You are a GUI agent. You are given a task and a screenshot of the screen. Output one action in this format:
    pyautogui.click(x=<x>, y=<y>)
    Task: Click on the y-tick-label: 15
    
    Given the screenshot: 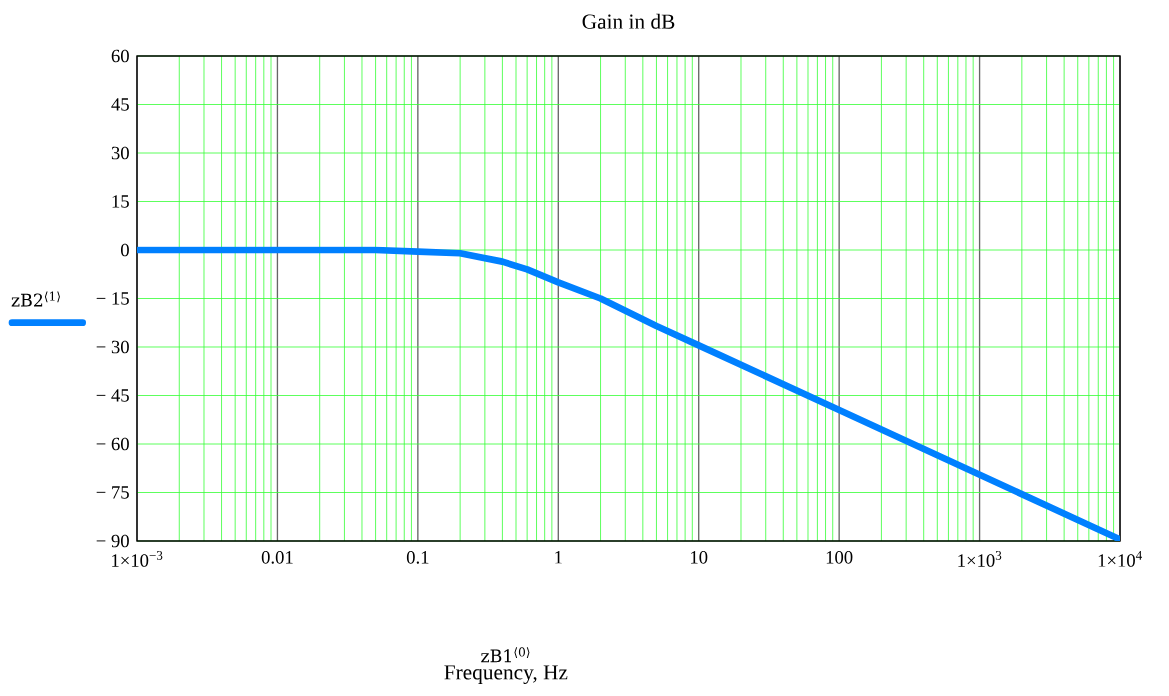 What is the action you would take?
    pyautogui.click(x=120, y=201)
    